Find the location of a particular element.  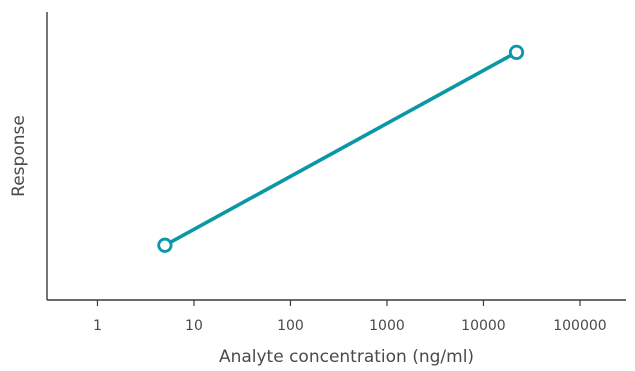

x-tick-label: 10000 is located at coordinates (483, 326).